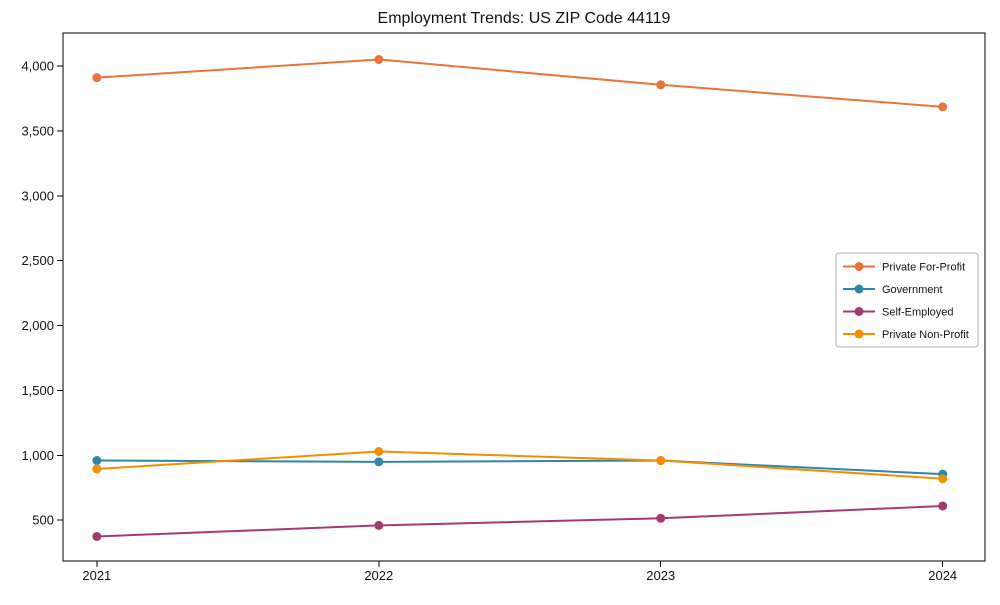  I want to click on x-tick-label: 2024, so click(942, 575).